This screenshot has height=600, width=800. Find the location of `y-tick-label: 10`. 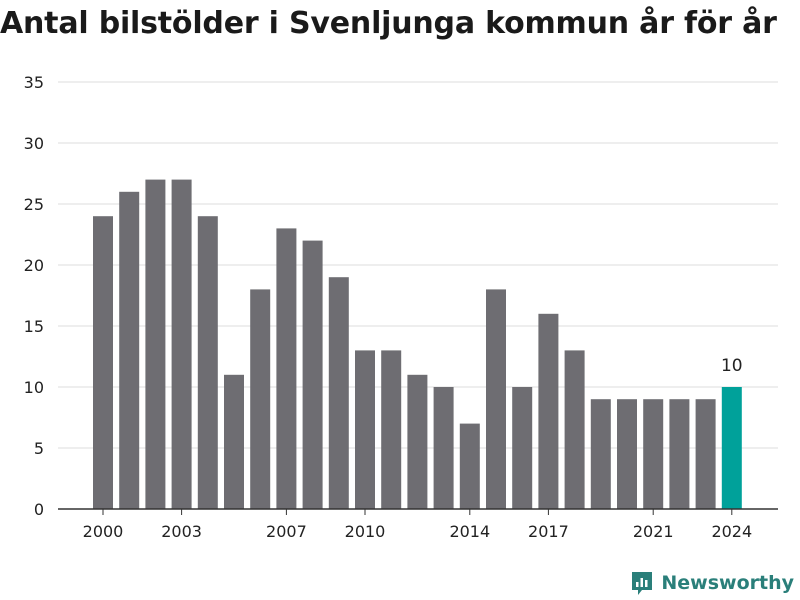

y-tick-label: 10 is located at coordinates (34, 387).